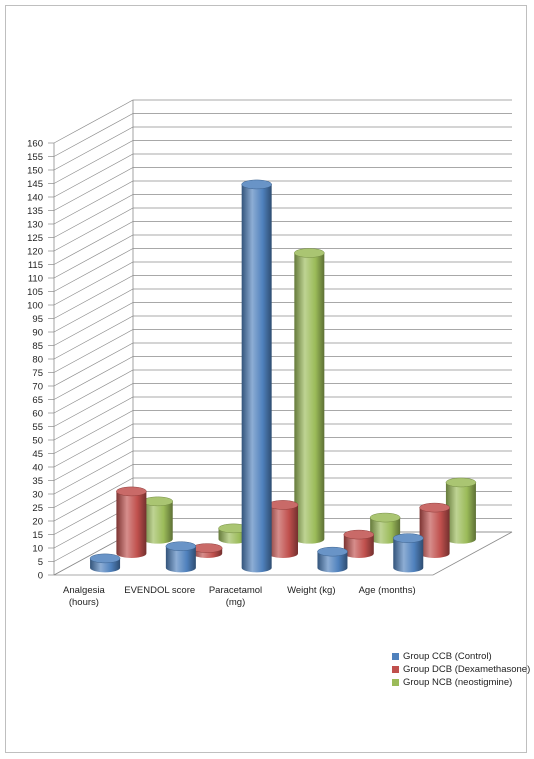 The image size is (534, 759). What do you see at coordinates (35, 144) in the screenshot?
I see `y-tick-label: 160` at bounding box center [35, 144].